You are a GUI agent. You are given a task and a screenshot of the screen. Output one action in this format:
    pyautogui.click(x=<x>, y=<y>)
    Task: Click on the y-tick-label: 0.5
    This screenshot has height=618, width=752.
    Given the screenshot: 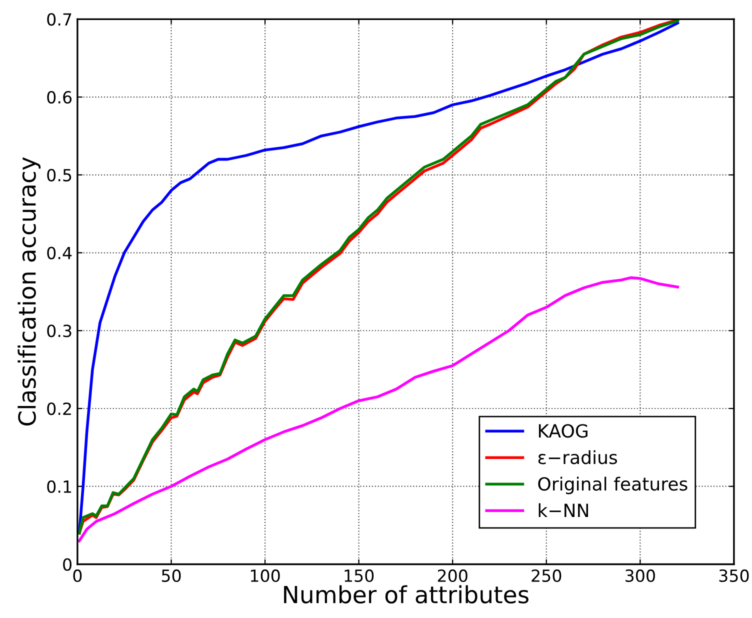 What is the action you would take?
    pyautogui.click(x=59, y=175)
    